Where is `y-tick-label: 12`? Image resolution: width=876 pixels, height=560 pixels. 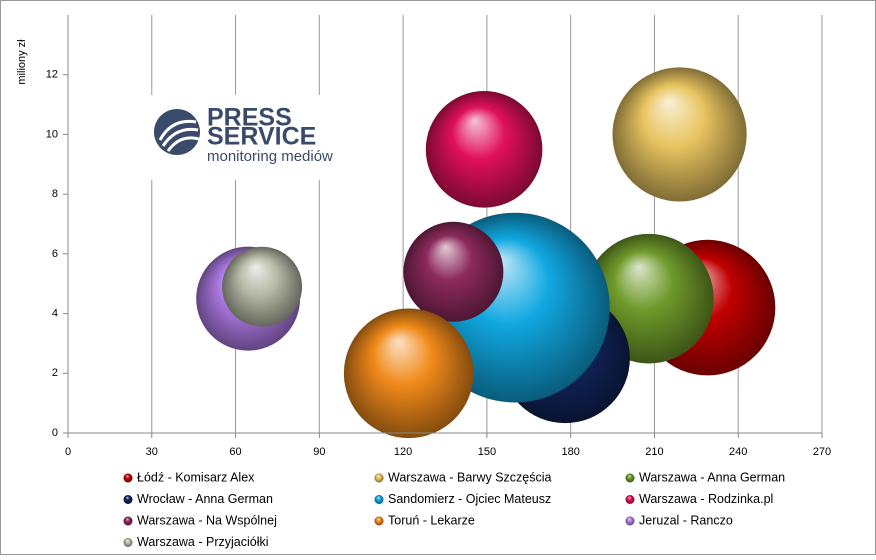
y-tick-label: 12 is located at coordinates (52, 75).